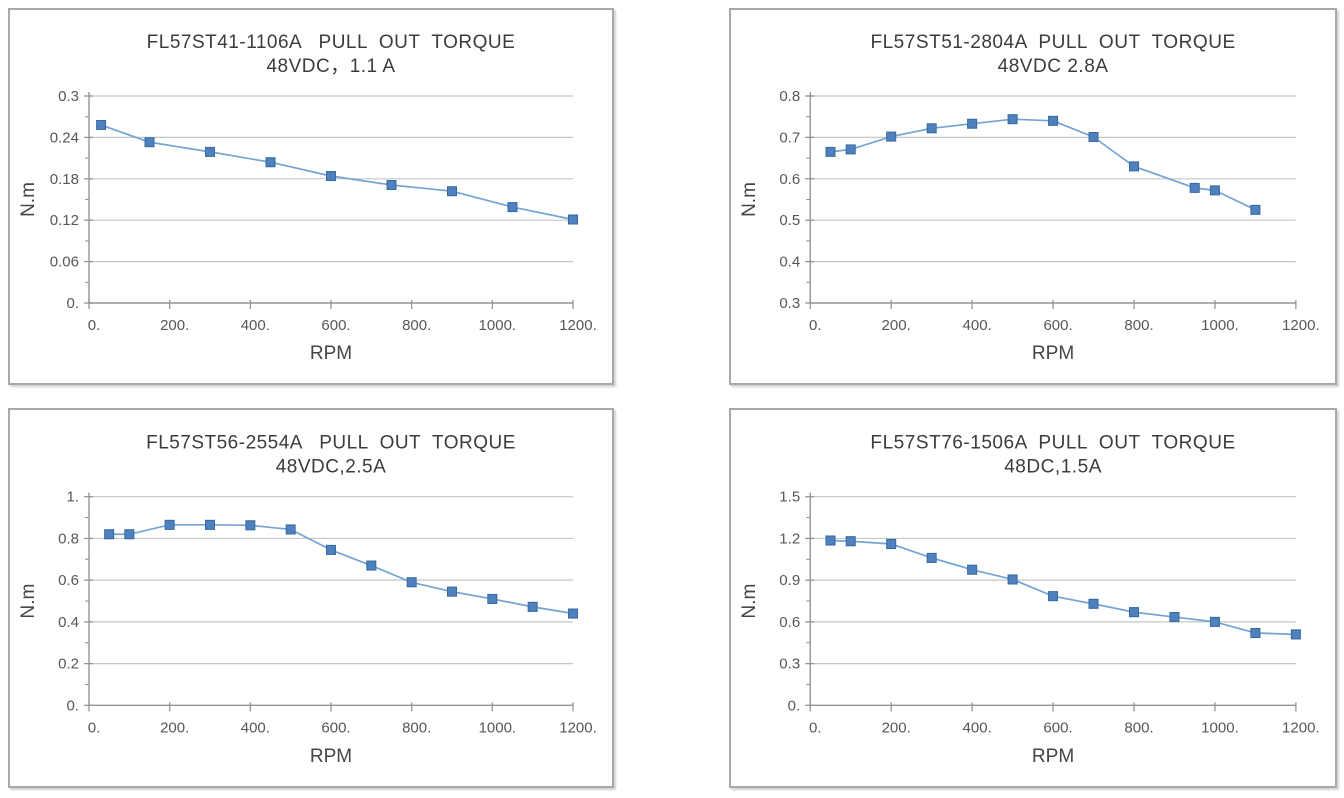 This screenshot has height=798, width=1344. I want to click on y-tick-label: 0.3, so click(68, 96).